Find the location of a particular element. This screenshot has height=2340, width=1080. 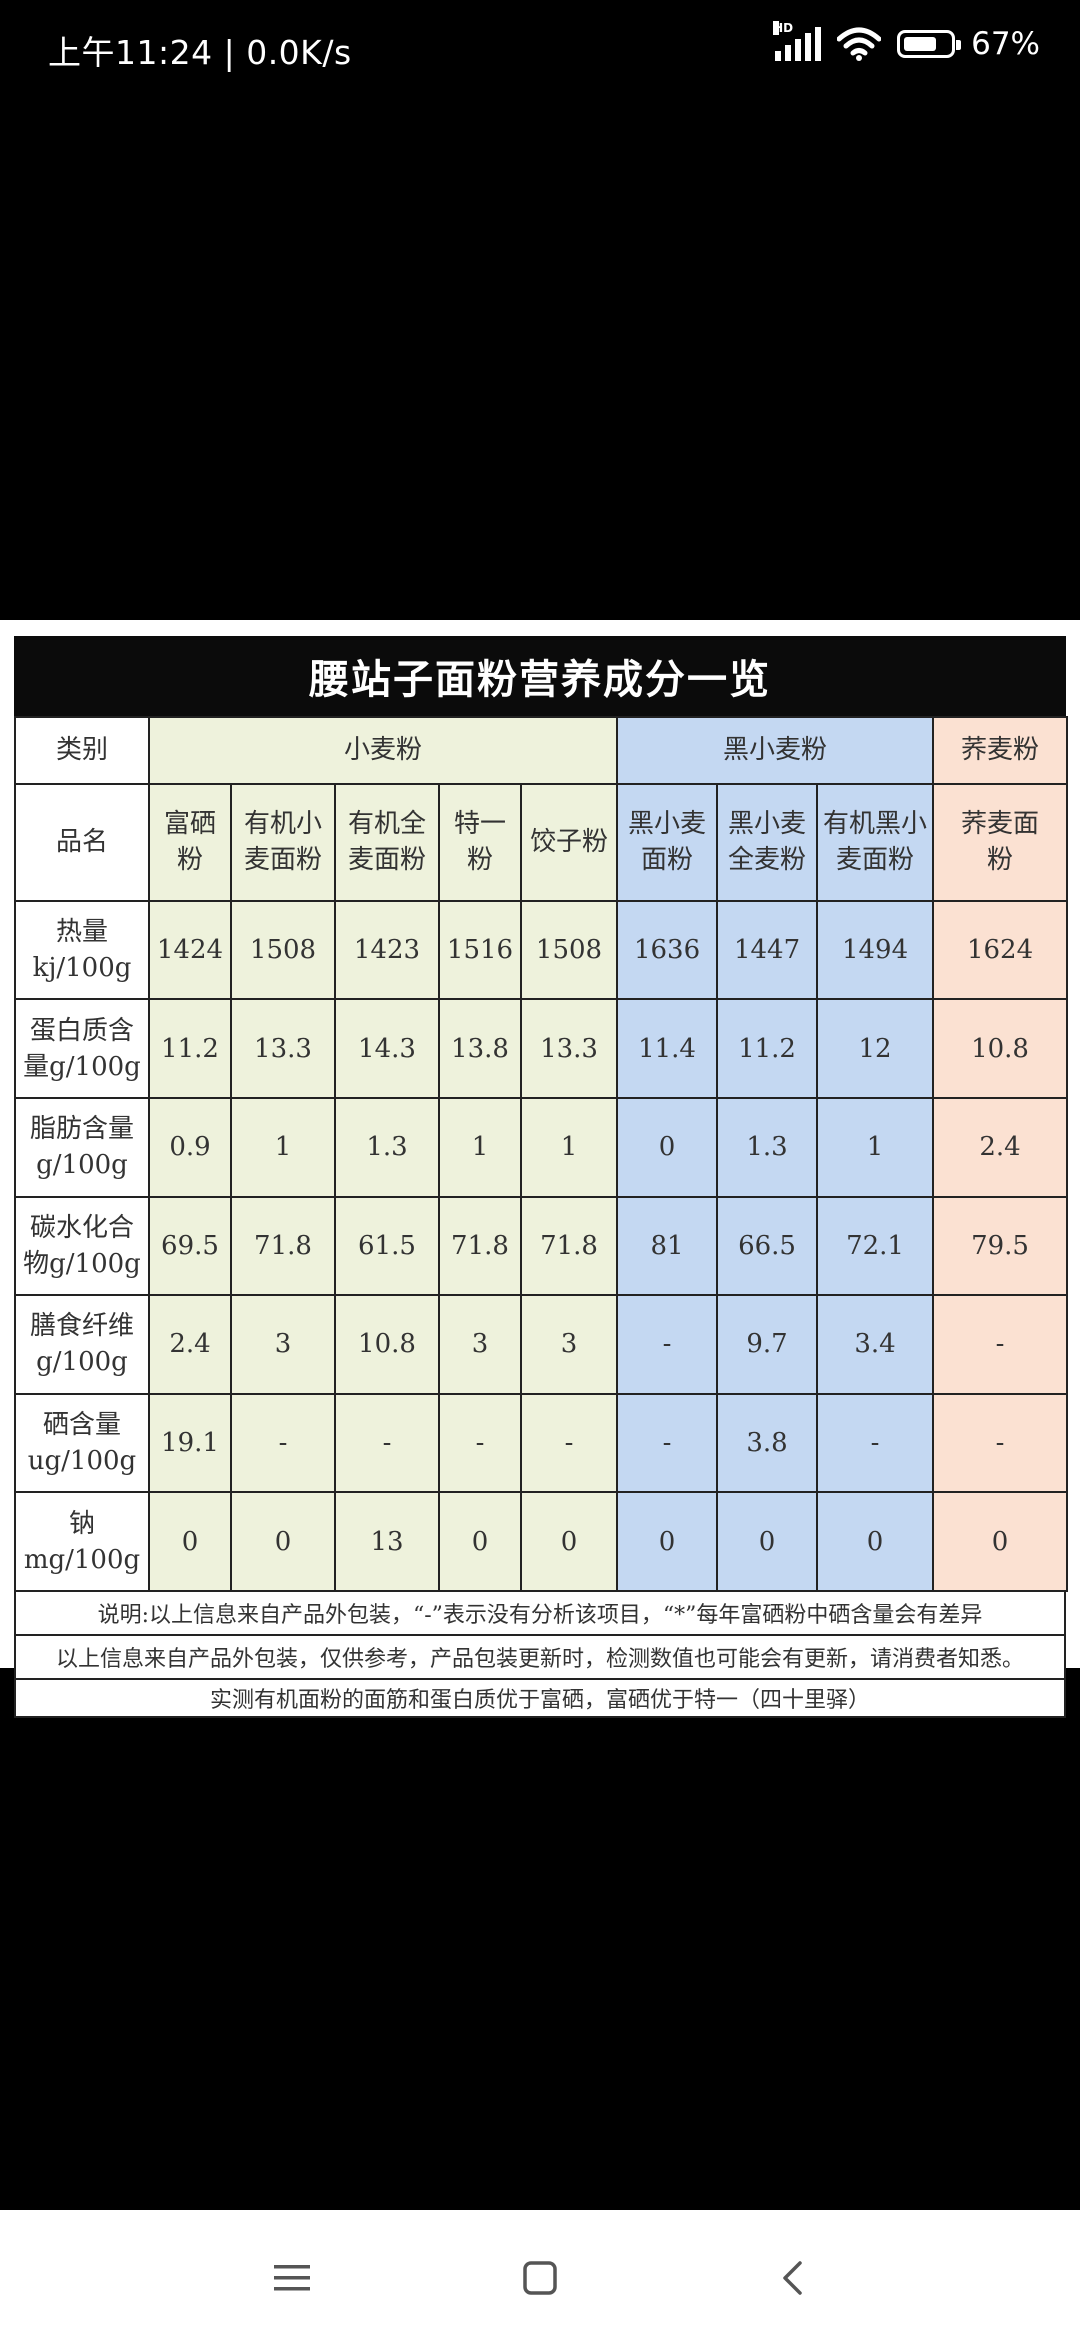

back-chevron-icon is located at coordinates (792, 2278).